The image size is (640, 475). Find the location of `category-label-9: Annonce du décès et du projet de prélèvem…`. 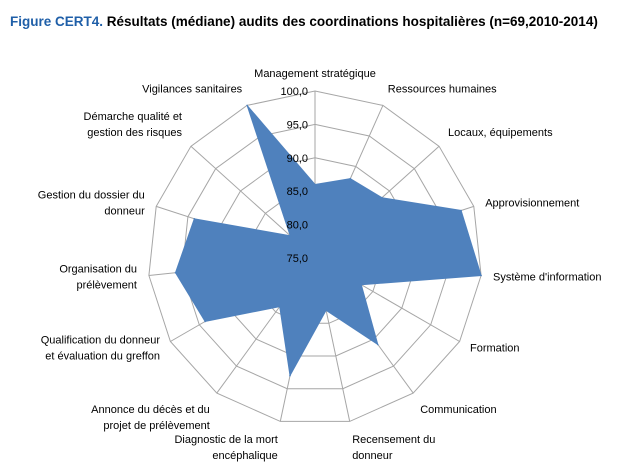

category-label-9: Annonce du décès et du projet de prélèvem… is located at coordinates (150, 418).